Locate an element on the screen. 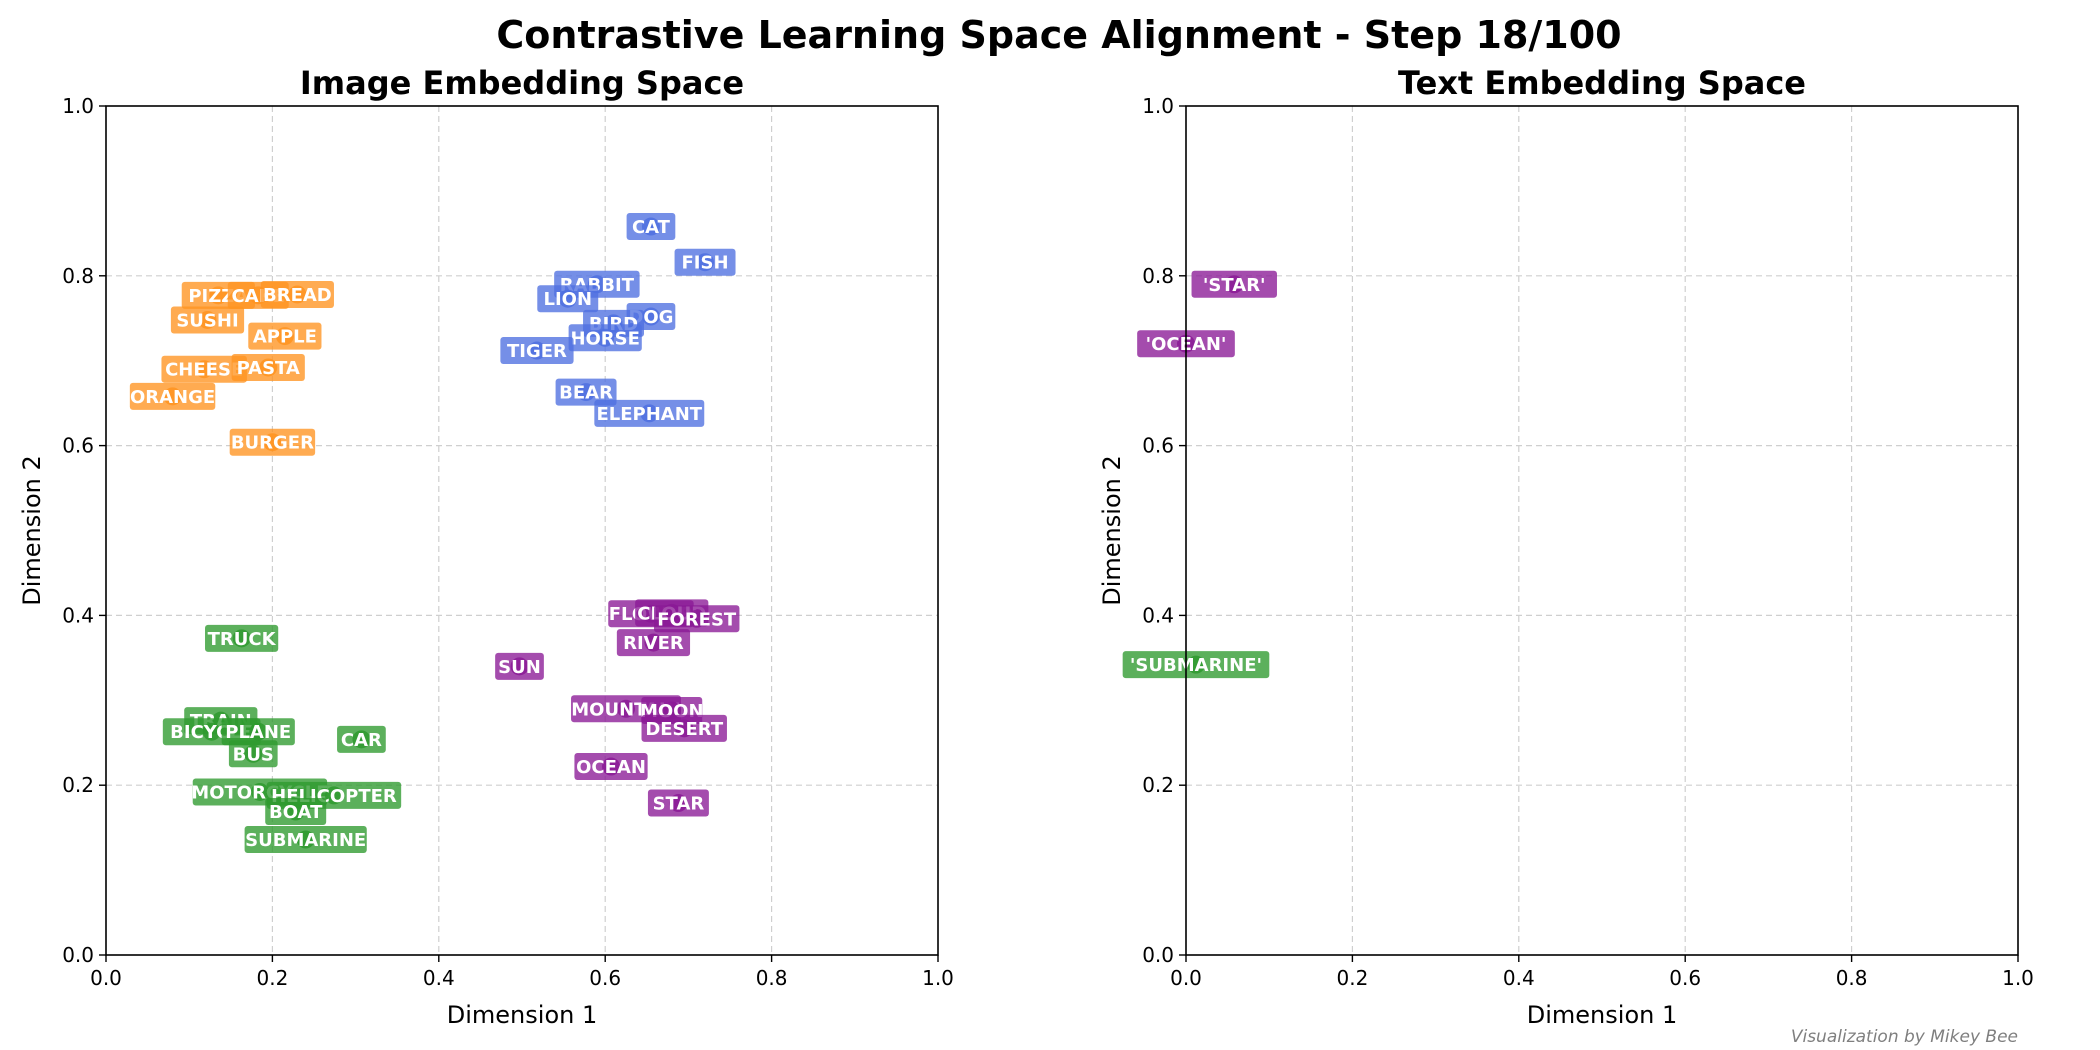 The height and width of the screenshot is (1050, 2100). x-tick-label: 1.0 is located at coordinates (2018, 978).